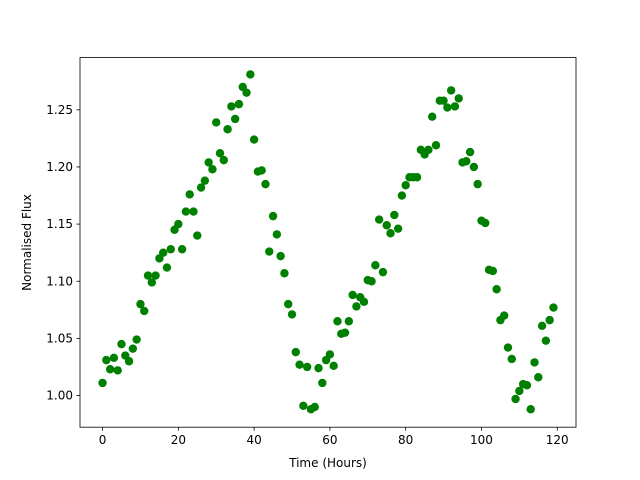 This screenshot has width=640, height=480. What do you see at coordinates (557, 440) in the screenshot?
I see `x-tick-label: 120` at bounding box center [557, 440].